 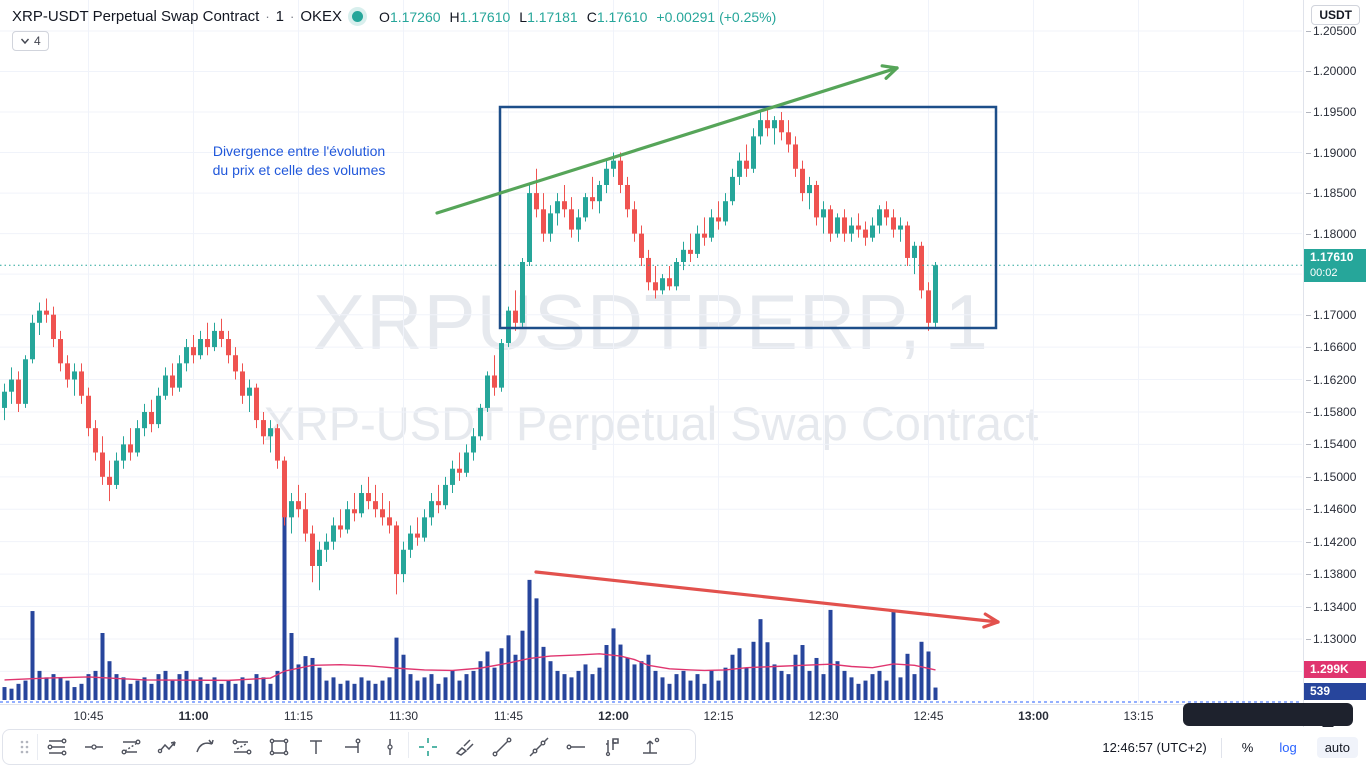 What do you see at coordinates (501, 747) in the screenshot?
I see `trend-line-tool-icon` at bounding box center [501, 747].